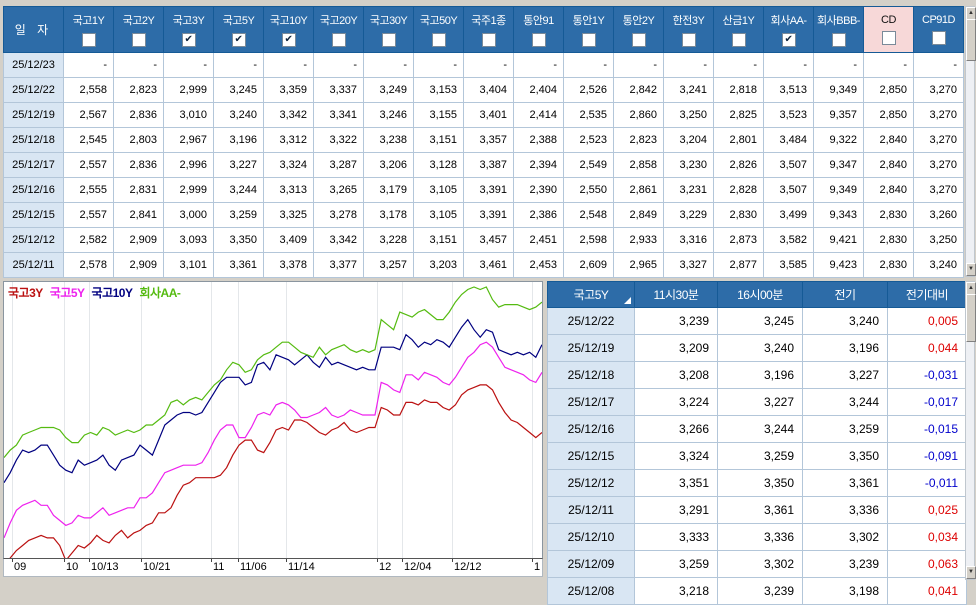 This screenshot has height=605, width=976. What do you see at coordinates (838, 29) in the screenshot?
I see `column-header-회사BBB-: 회사BBB-` at bounding box center [838, 29].